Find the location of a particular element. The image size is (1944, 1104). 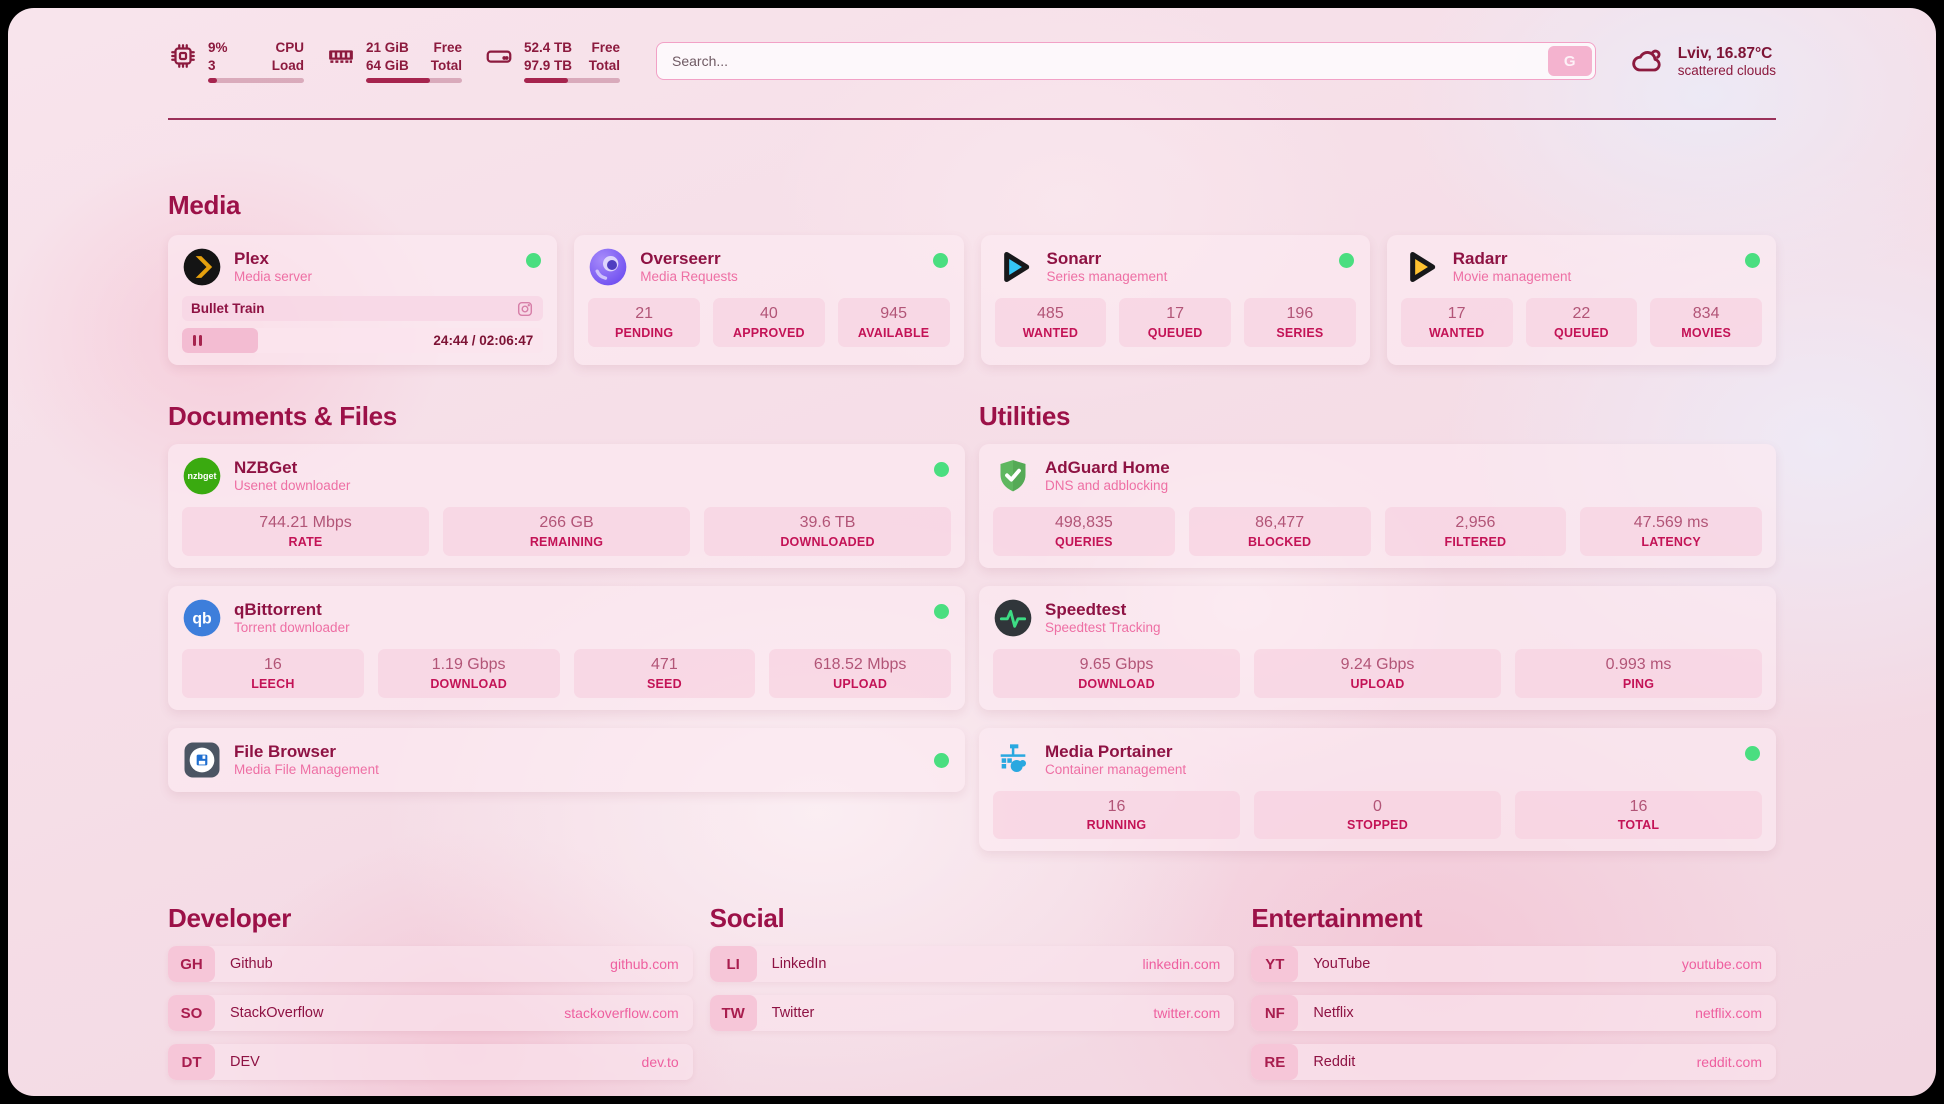

app-title: Overseerr is located at coordinates (680, 258).